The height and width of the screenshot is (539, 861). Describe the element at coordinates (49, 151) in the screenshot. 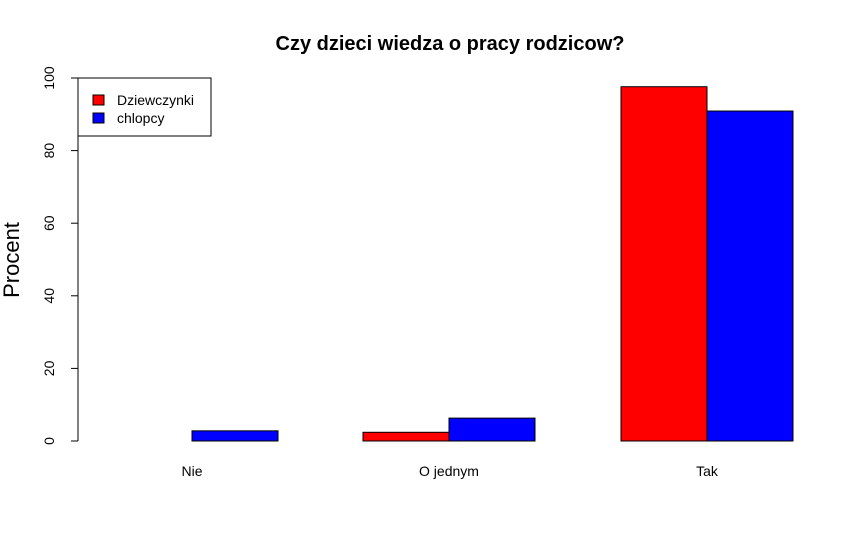

I see `y-tick-label-80: 80` at that location.